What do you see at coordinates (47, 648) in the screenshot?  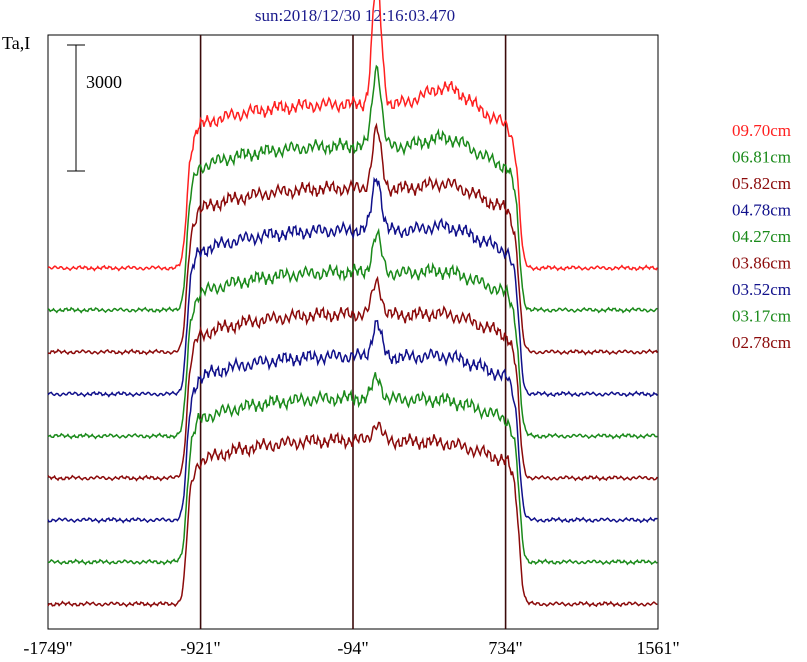 I see `x-tick-label: -1749"` at bounding box center [47, 648].